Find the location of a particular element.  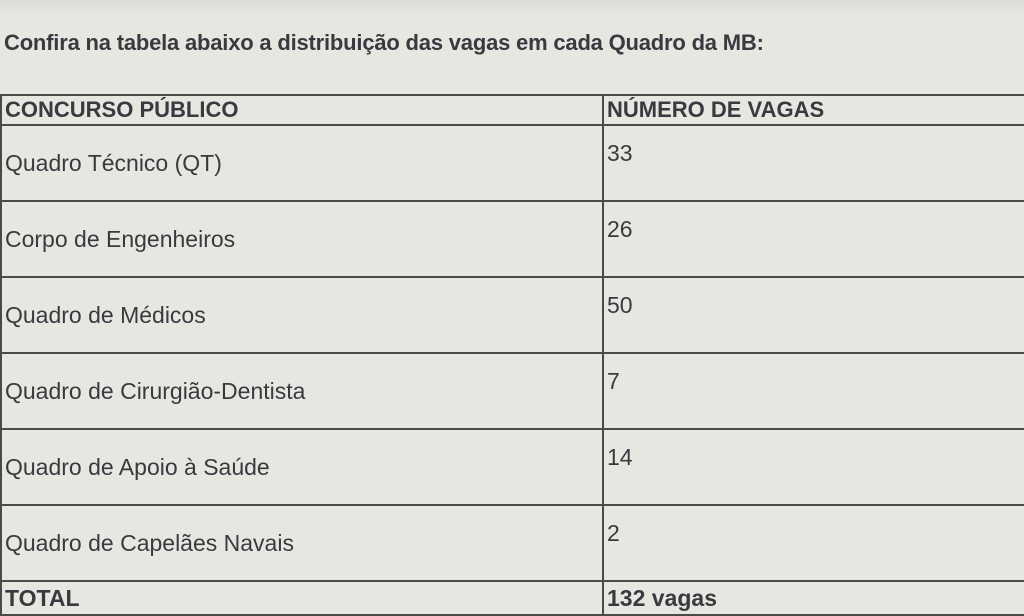

table-row: Quadro de Capelães Navais 2 is located at coordinates (512, 543).